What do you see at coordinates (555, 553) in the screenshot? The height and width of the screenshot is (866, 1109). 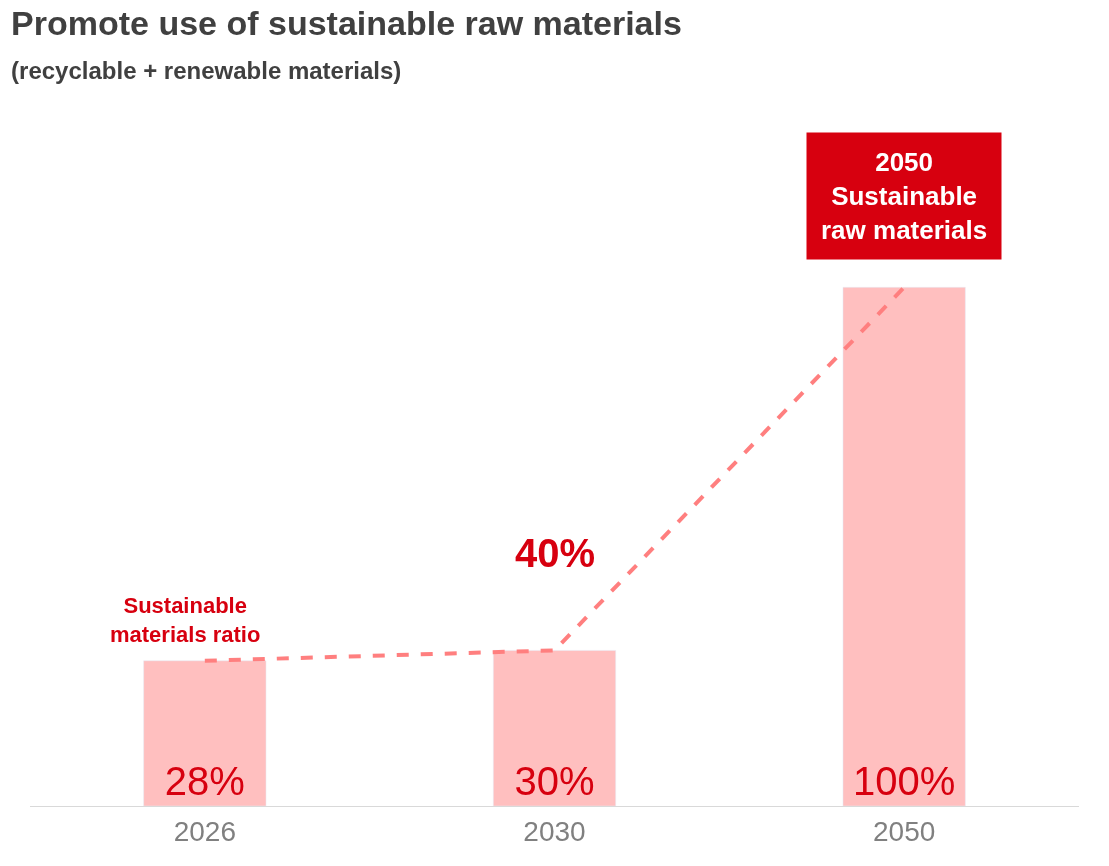 I see `annotation: 40%` at bounding box center [555, 553].